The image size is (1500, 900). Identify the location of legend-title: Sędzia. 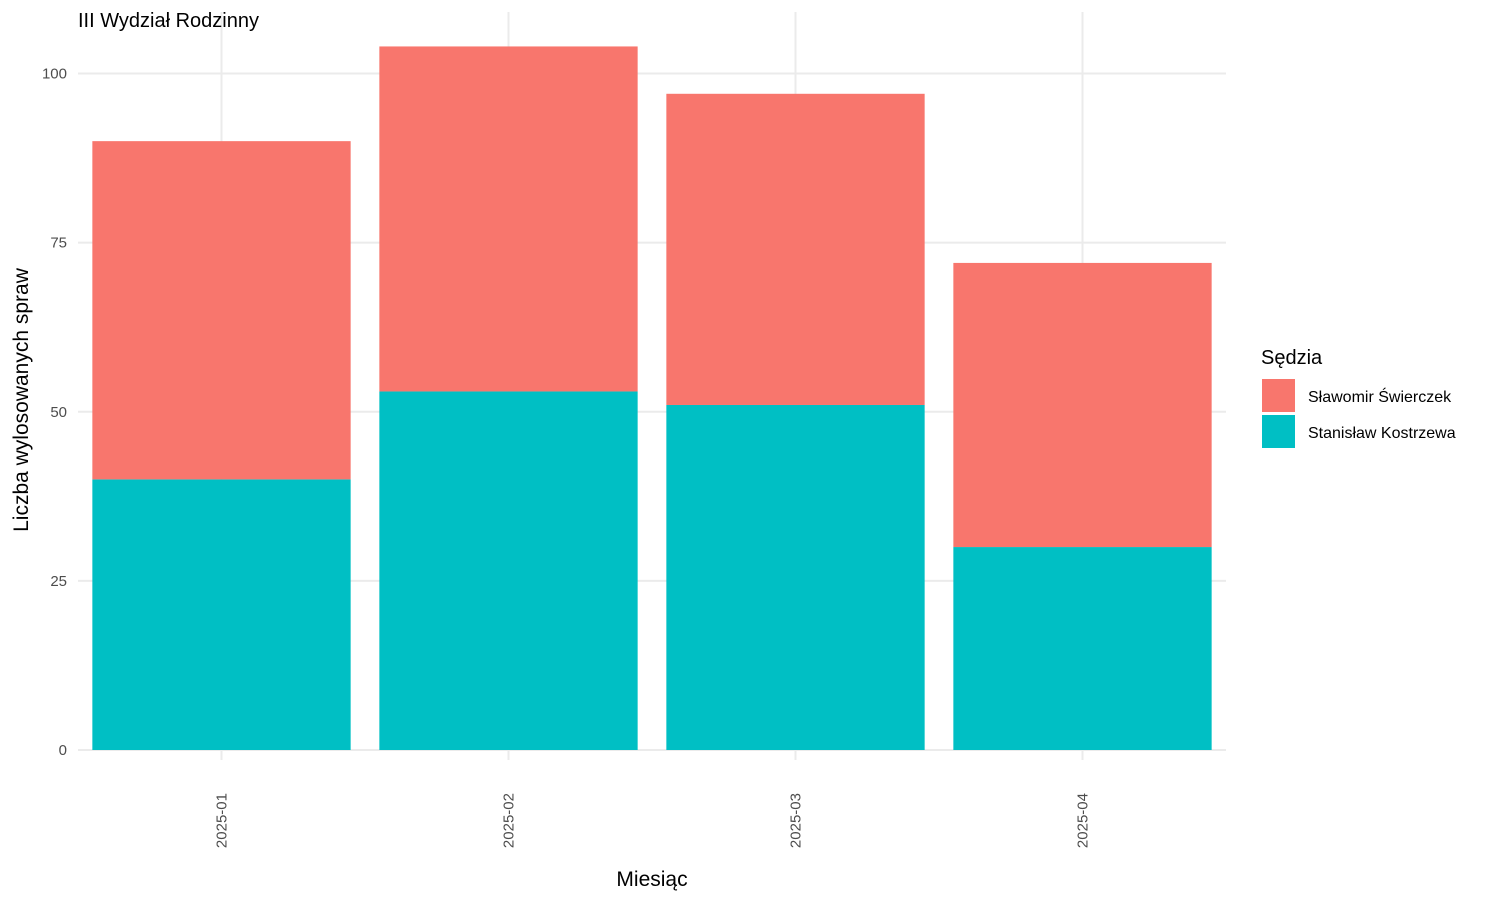
(1292, 358).